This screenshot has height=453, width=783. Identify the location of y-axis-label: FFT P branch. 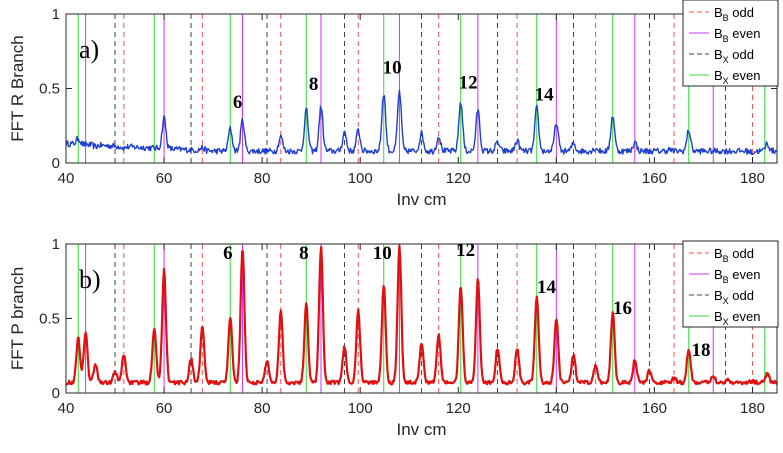
(17, 318).